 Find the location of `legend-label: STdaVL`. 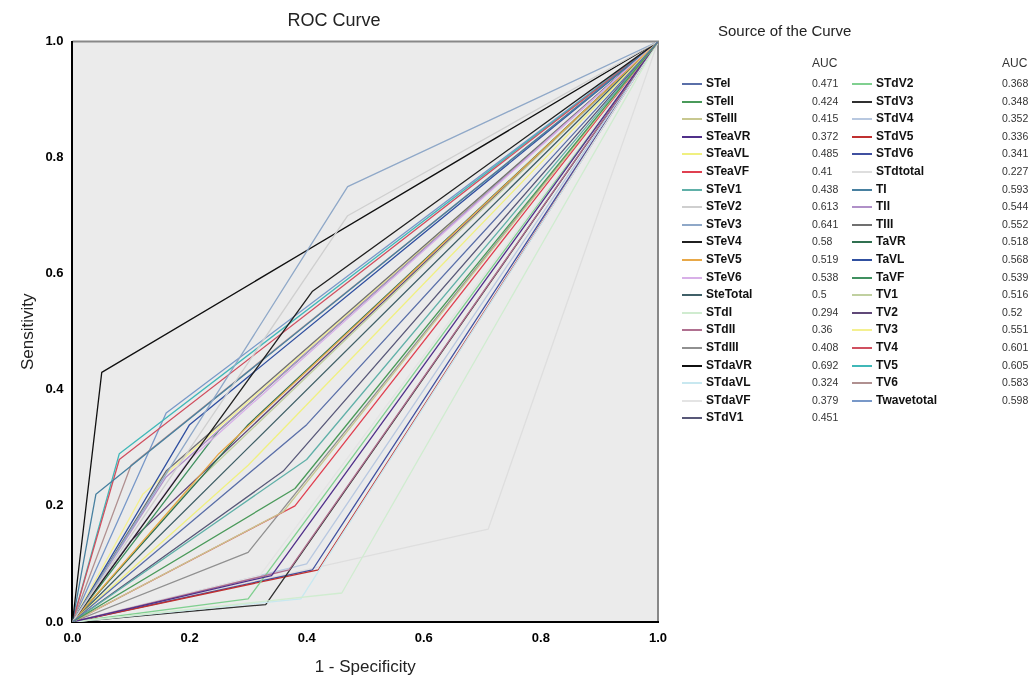

legend-label: STdaVL is located at coordinates (728, 382).